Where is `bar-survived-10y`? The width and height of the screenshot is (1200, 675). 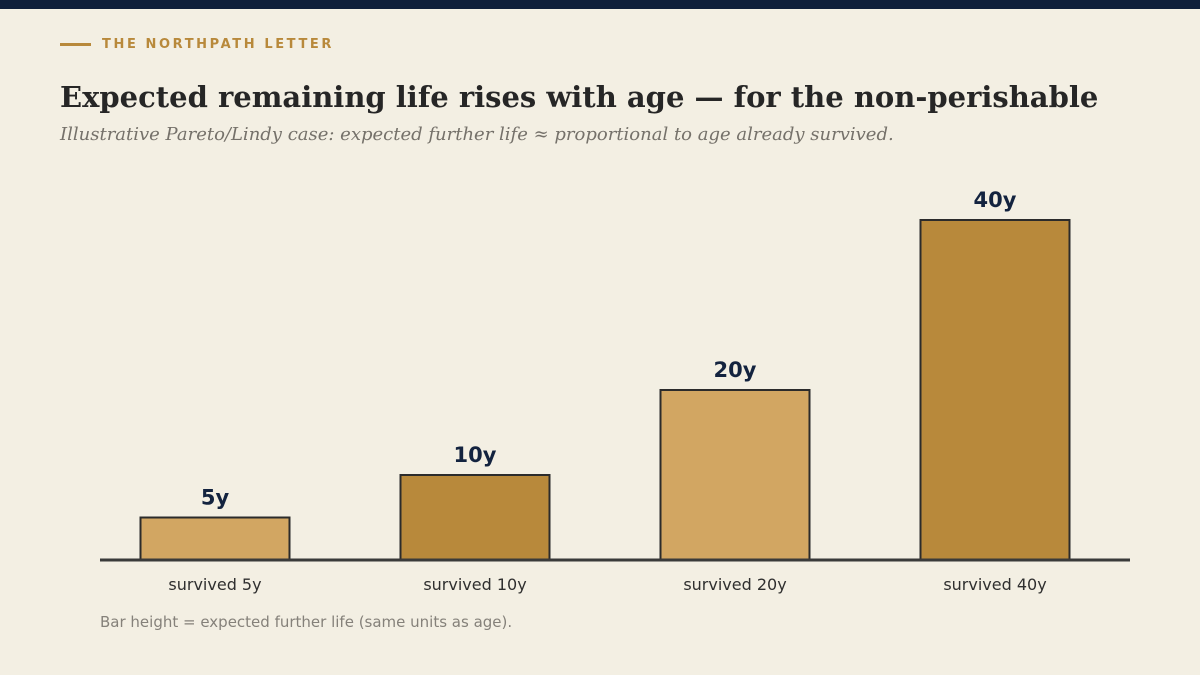 bar-survived-10y is located at coordinates (475, 517).